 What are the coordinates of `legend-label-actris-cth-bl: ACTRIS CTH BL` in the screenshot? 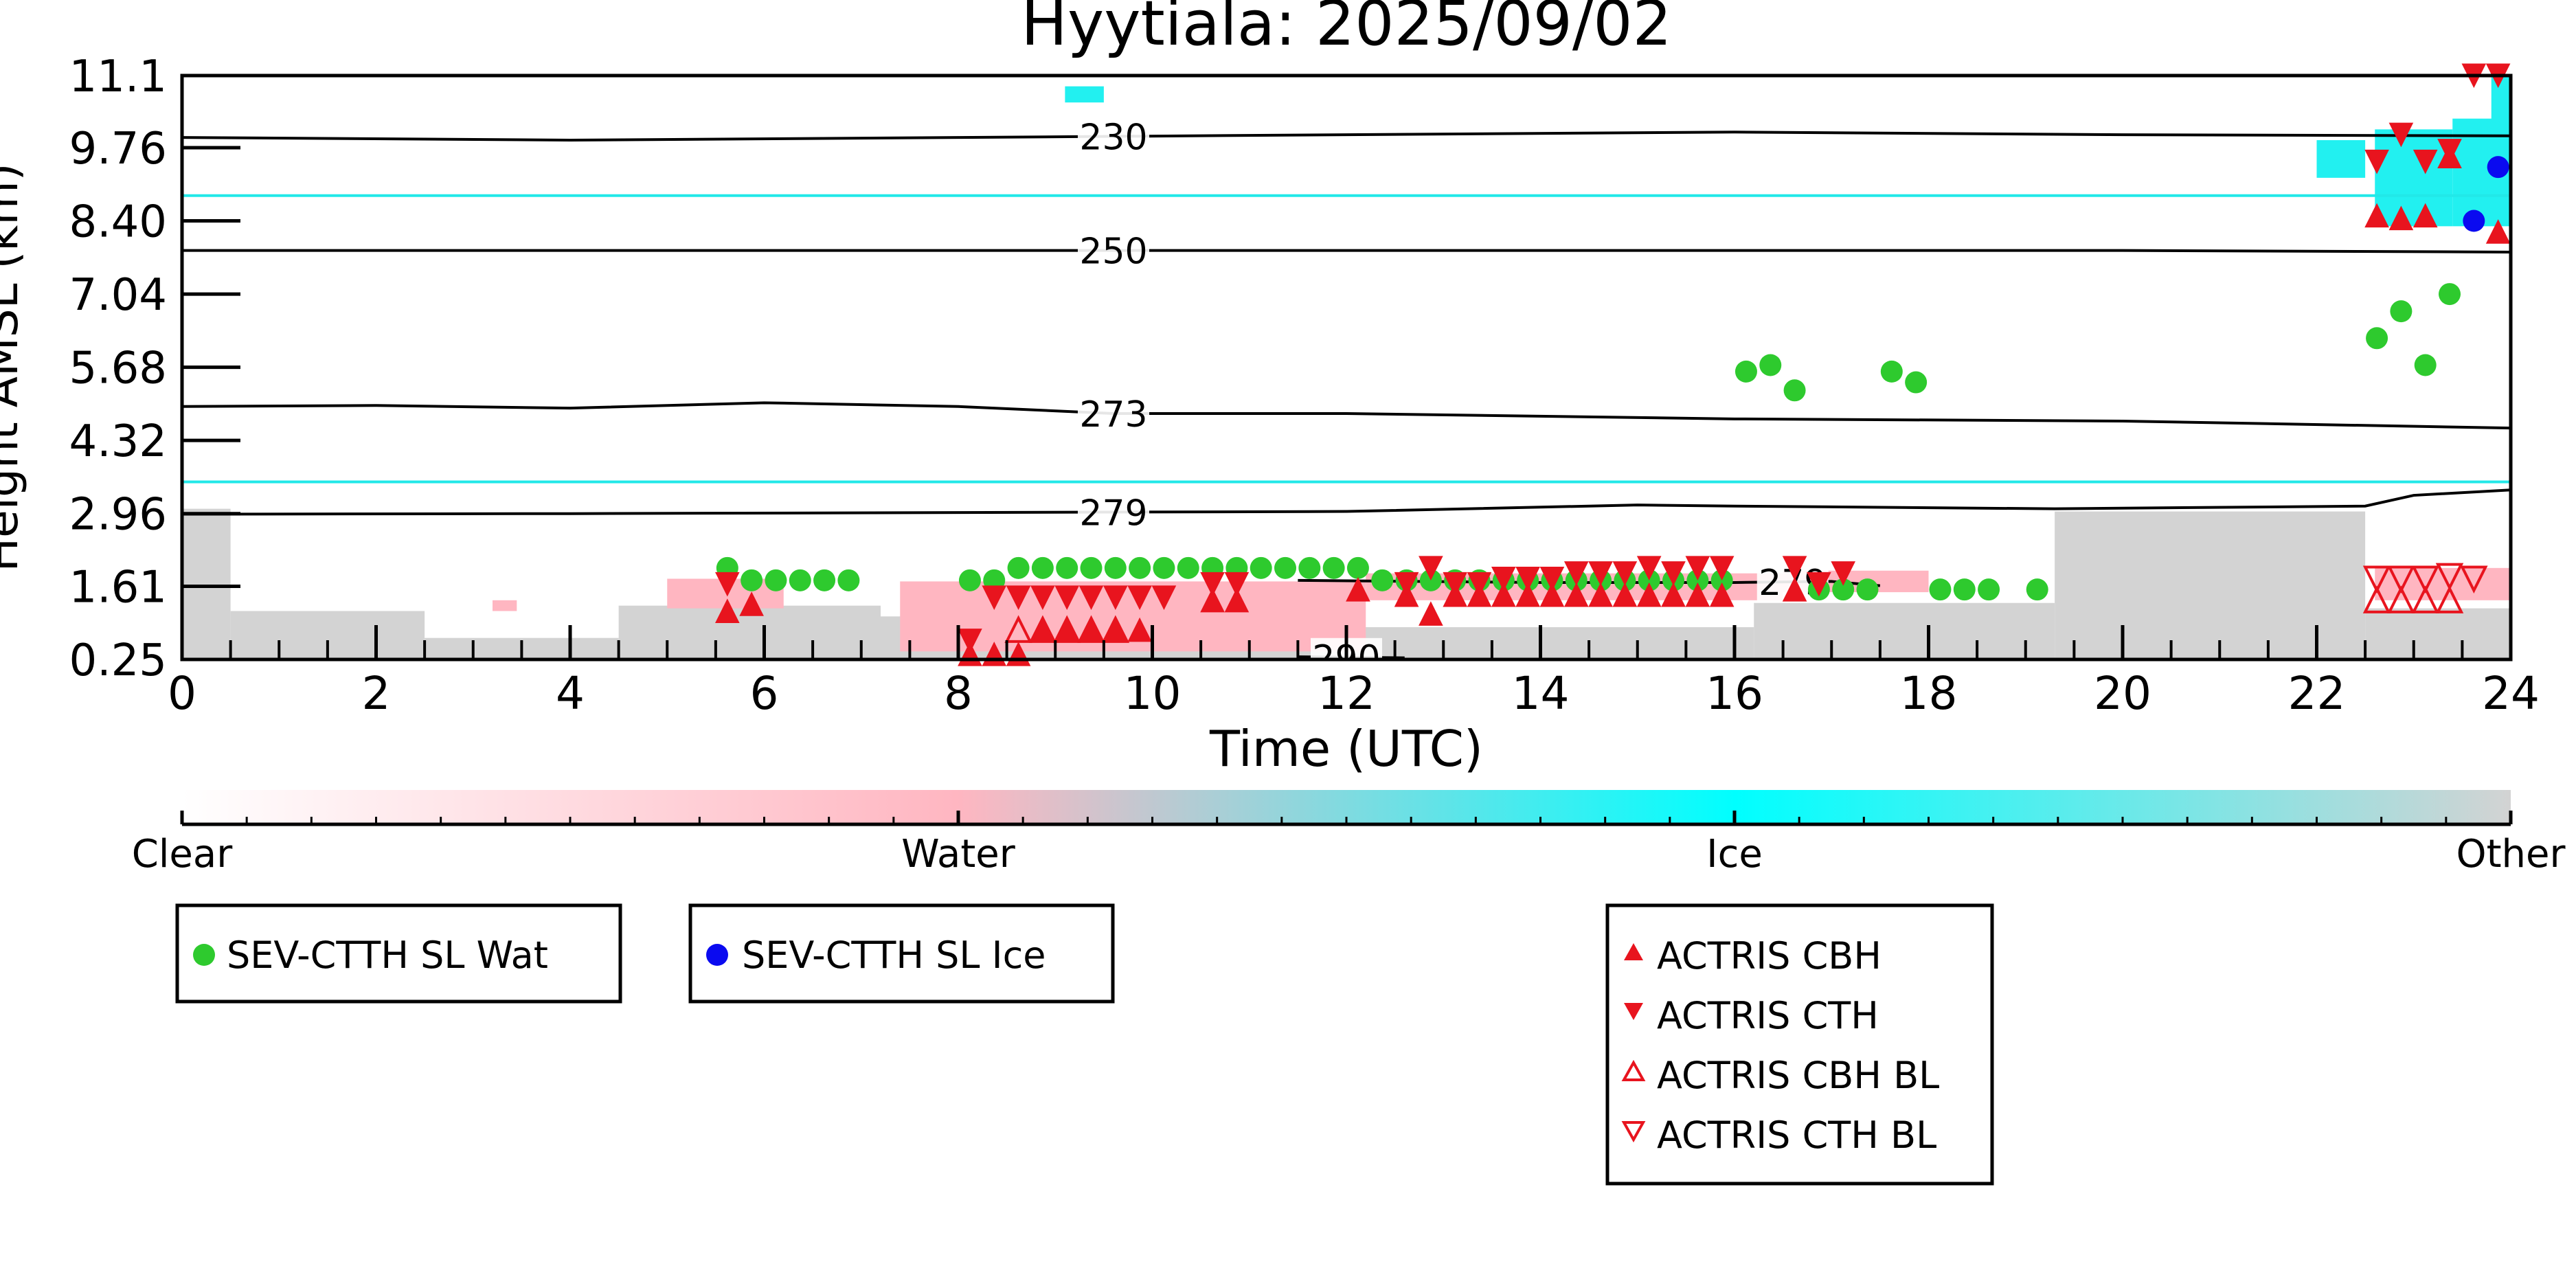 It's located at (1796, 1135).